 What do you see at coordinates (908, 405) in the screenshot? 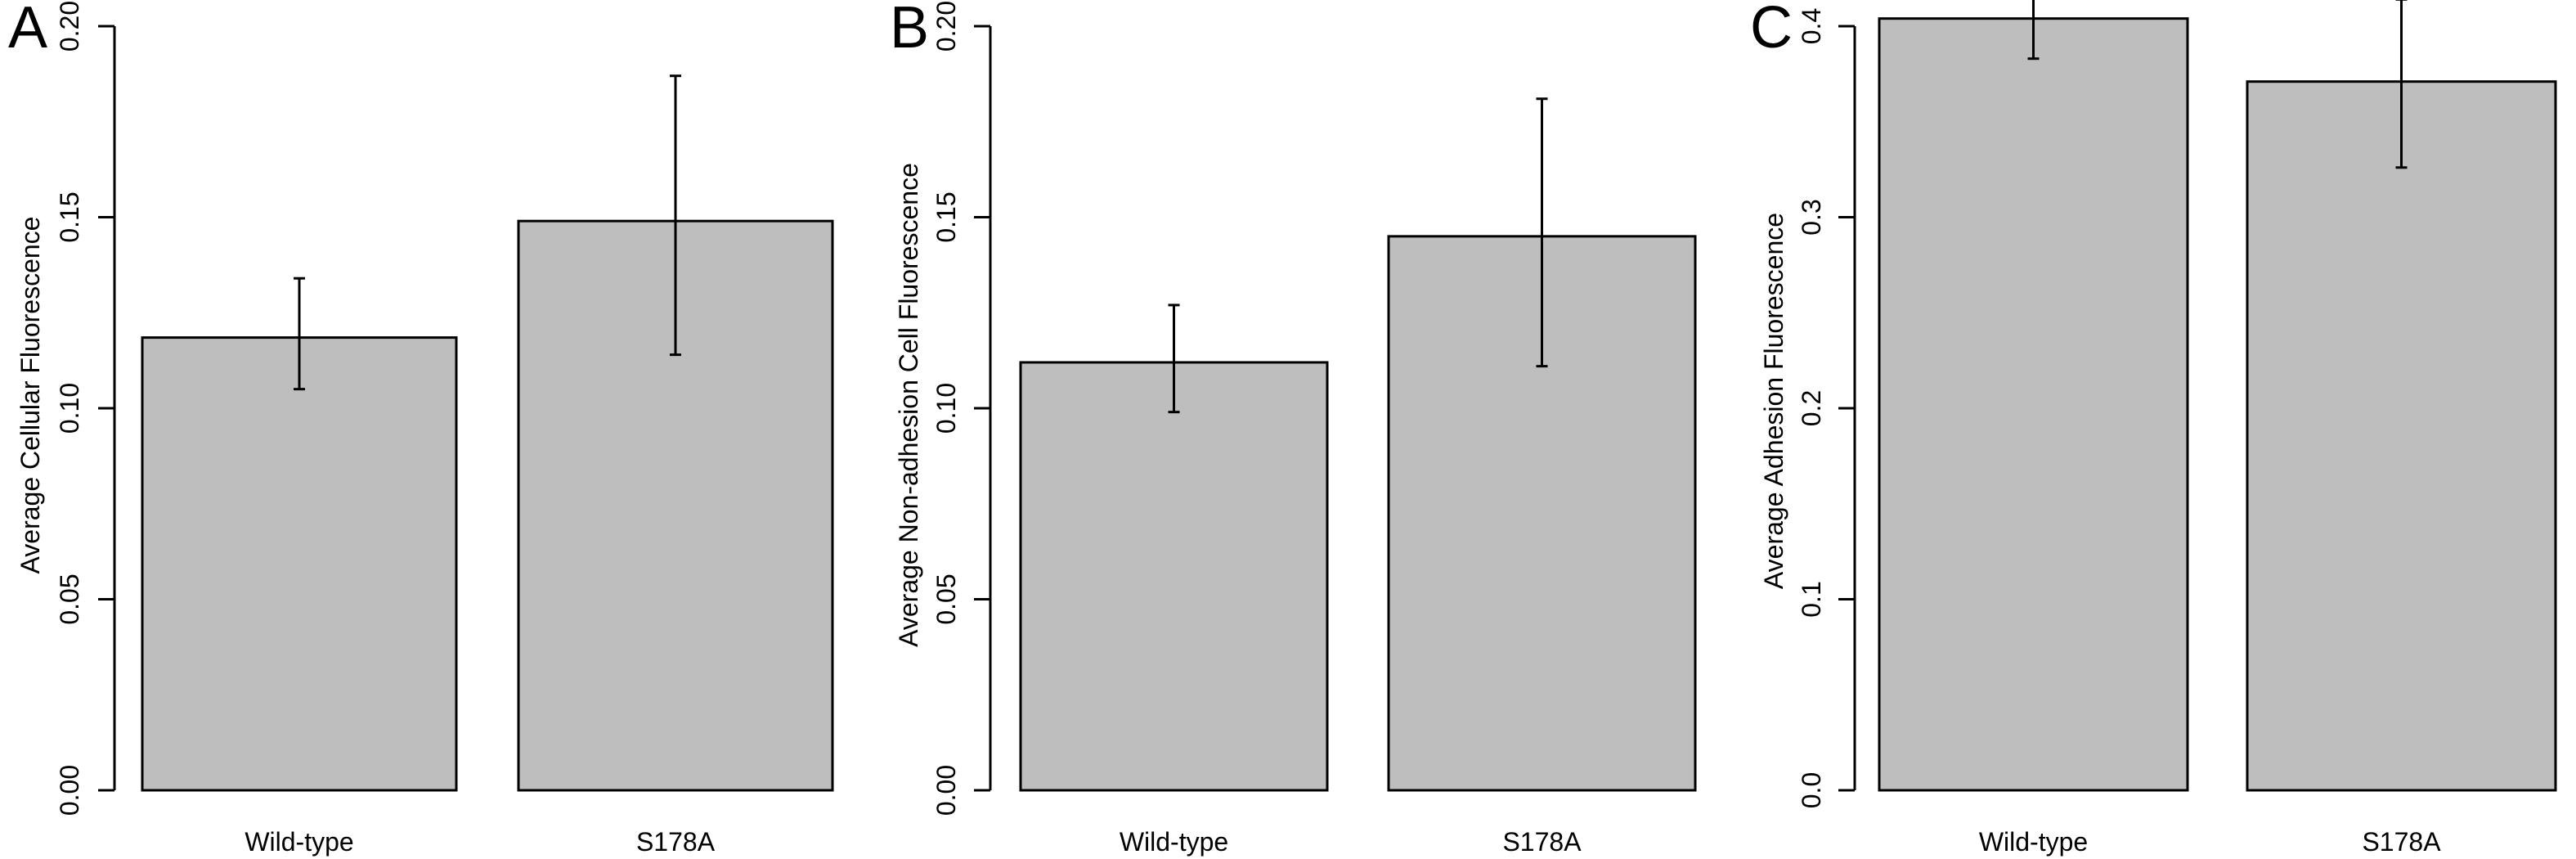
I see `y-axis-label-b: Average Non-adhesion Cell Fluorescence` at bounding box center [908, 405].